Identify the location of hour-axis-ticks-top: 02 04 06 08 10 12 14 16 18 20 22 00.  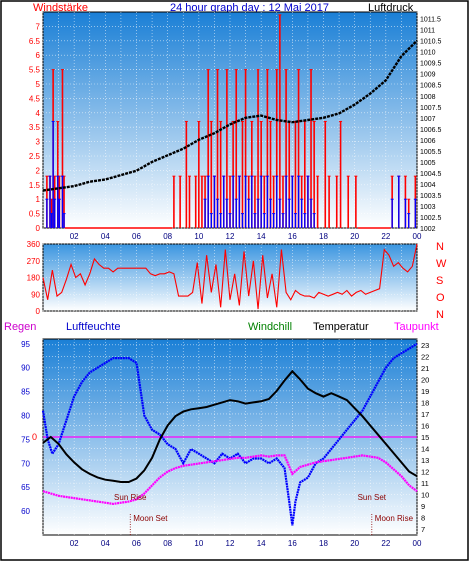
(246, 236).